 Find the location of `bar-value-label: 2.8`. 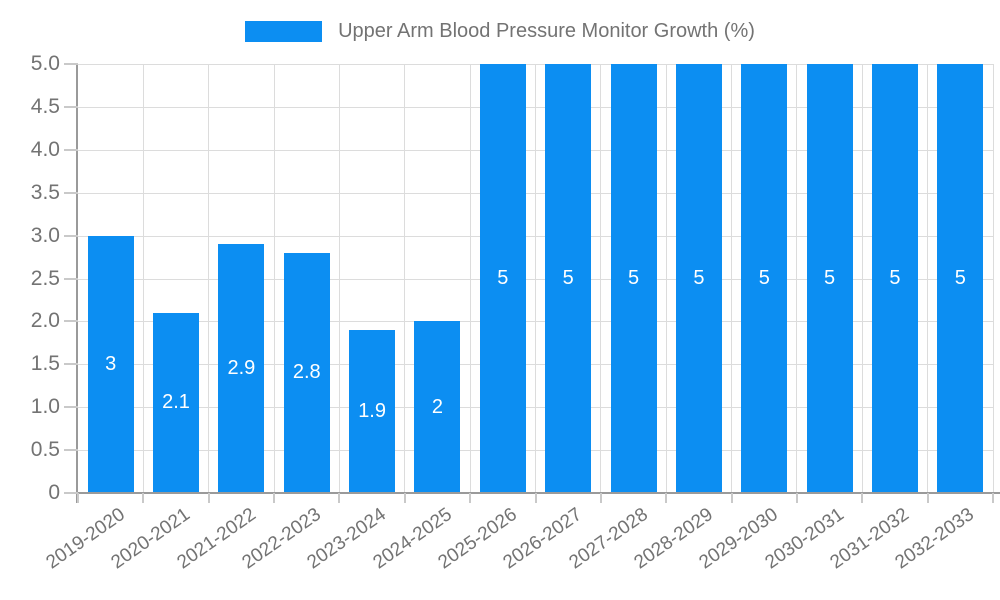

bar-value-label: 2.8 is located at coordinates (306, 372).